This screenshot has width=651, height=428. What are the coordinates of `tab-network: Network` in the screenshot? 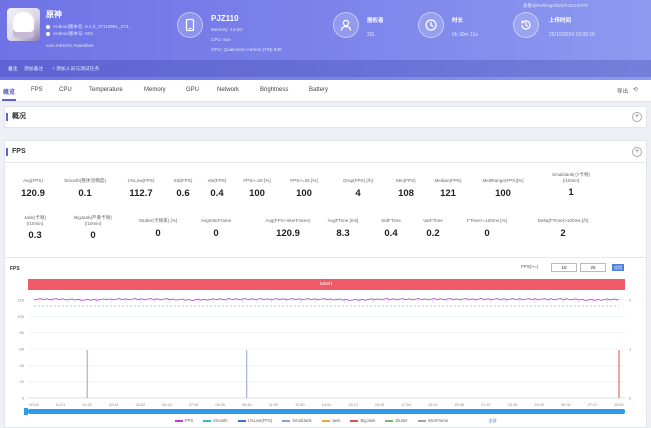 It's located at (228, 90).